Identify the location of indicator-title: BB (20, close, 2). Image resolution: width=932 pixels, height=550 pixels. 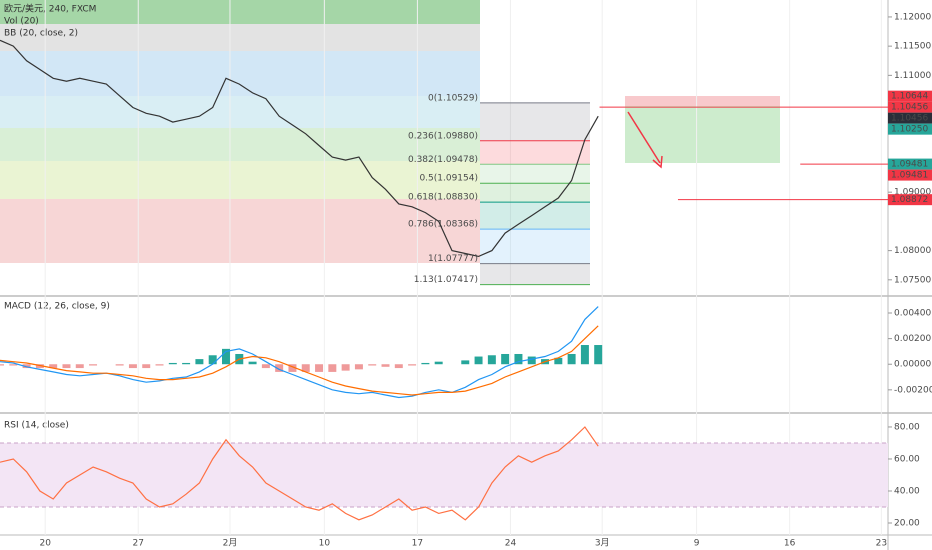
(41, 34).